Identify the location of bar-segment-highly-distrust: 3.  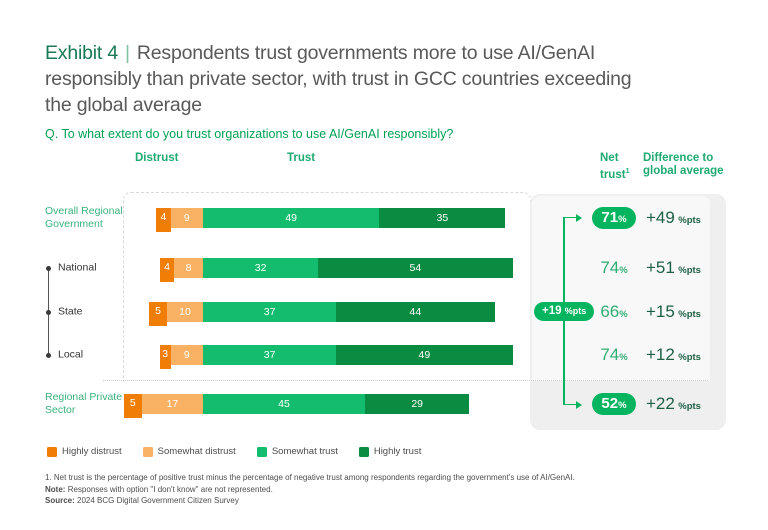
(165, 357).